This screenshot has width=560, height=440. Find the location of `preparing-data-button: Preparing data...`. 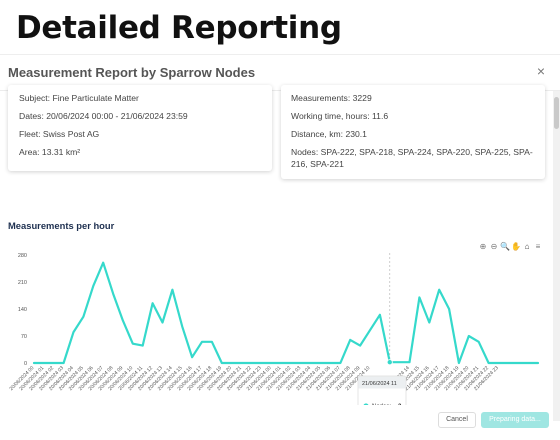

preparing-data-button: Preparing data... is located at coordinates (515, 420).